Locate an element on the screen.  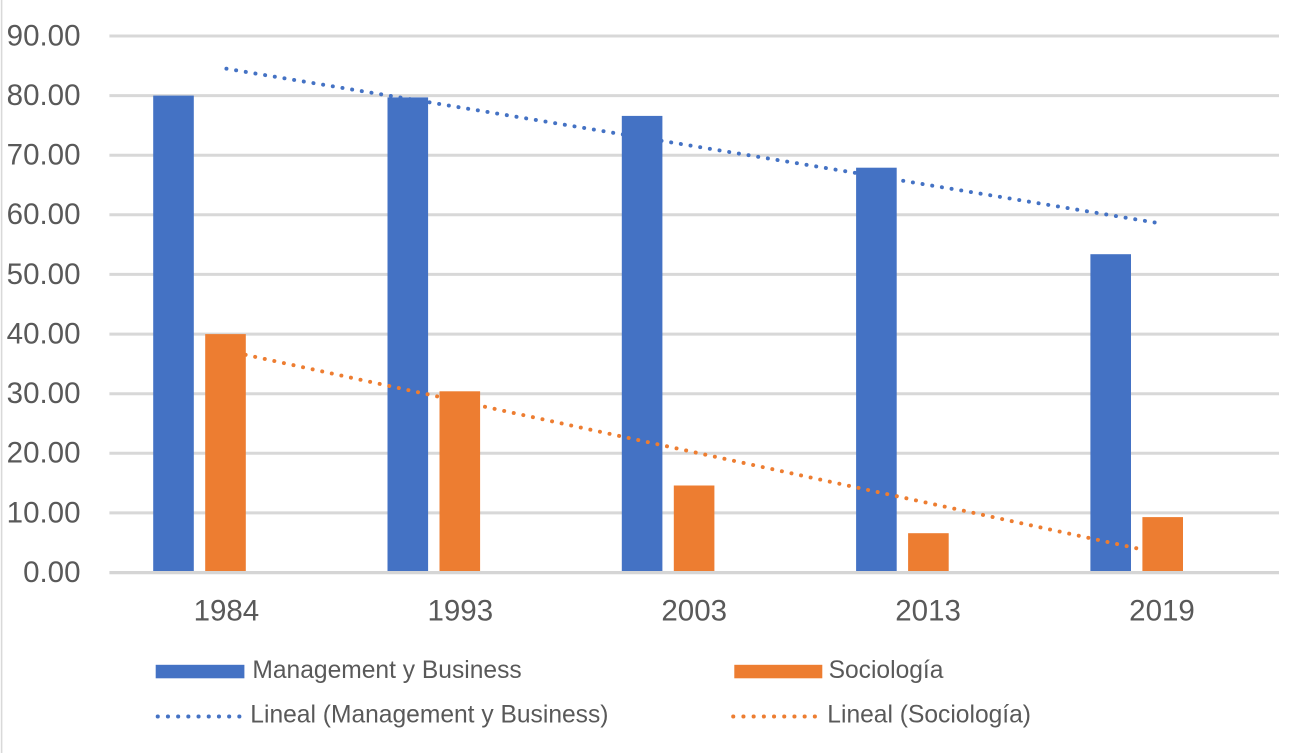
svg-text: Sociología is located at coordinates (886, 670).